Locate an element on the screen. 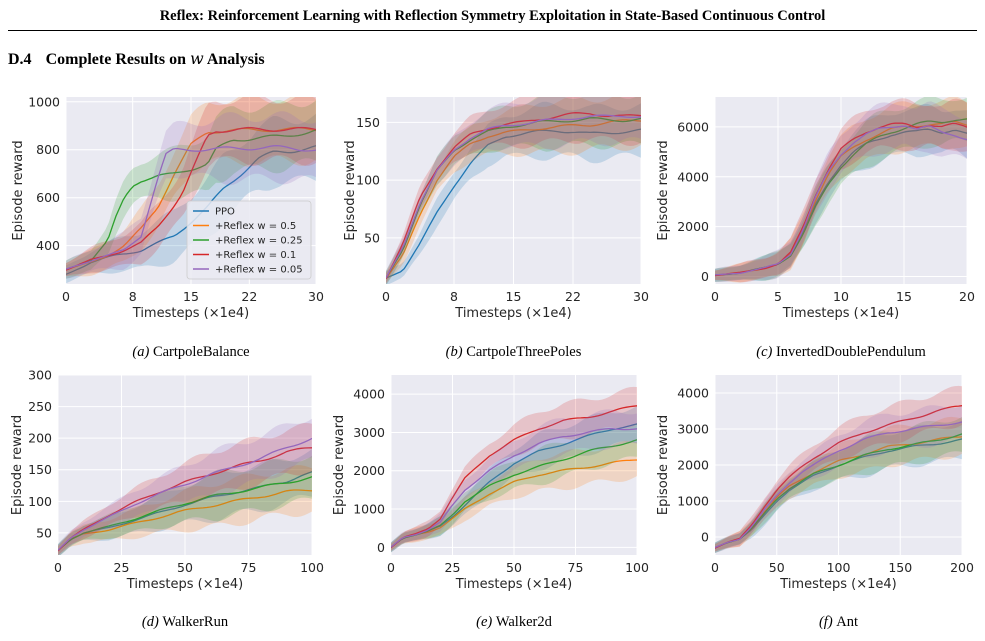  y-tick-label: 3000 is located at coordinates (369, 432).